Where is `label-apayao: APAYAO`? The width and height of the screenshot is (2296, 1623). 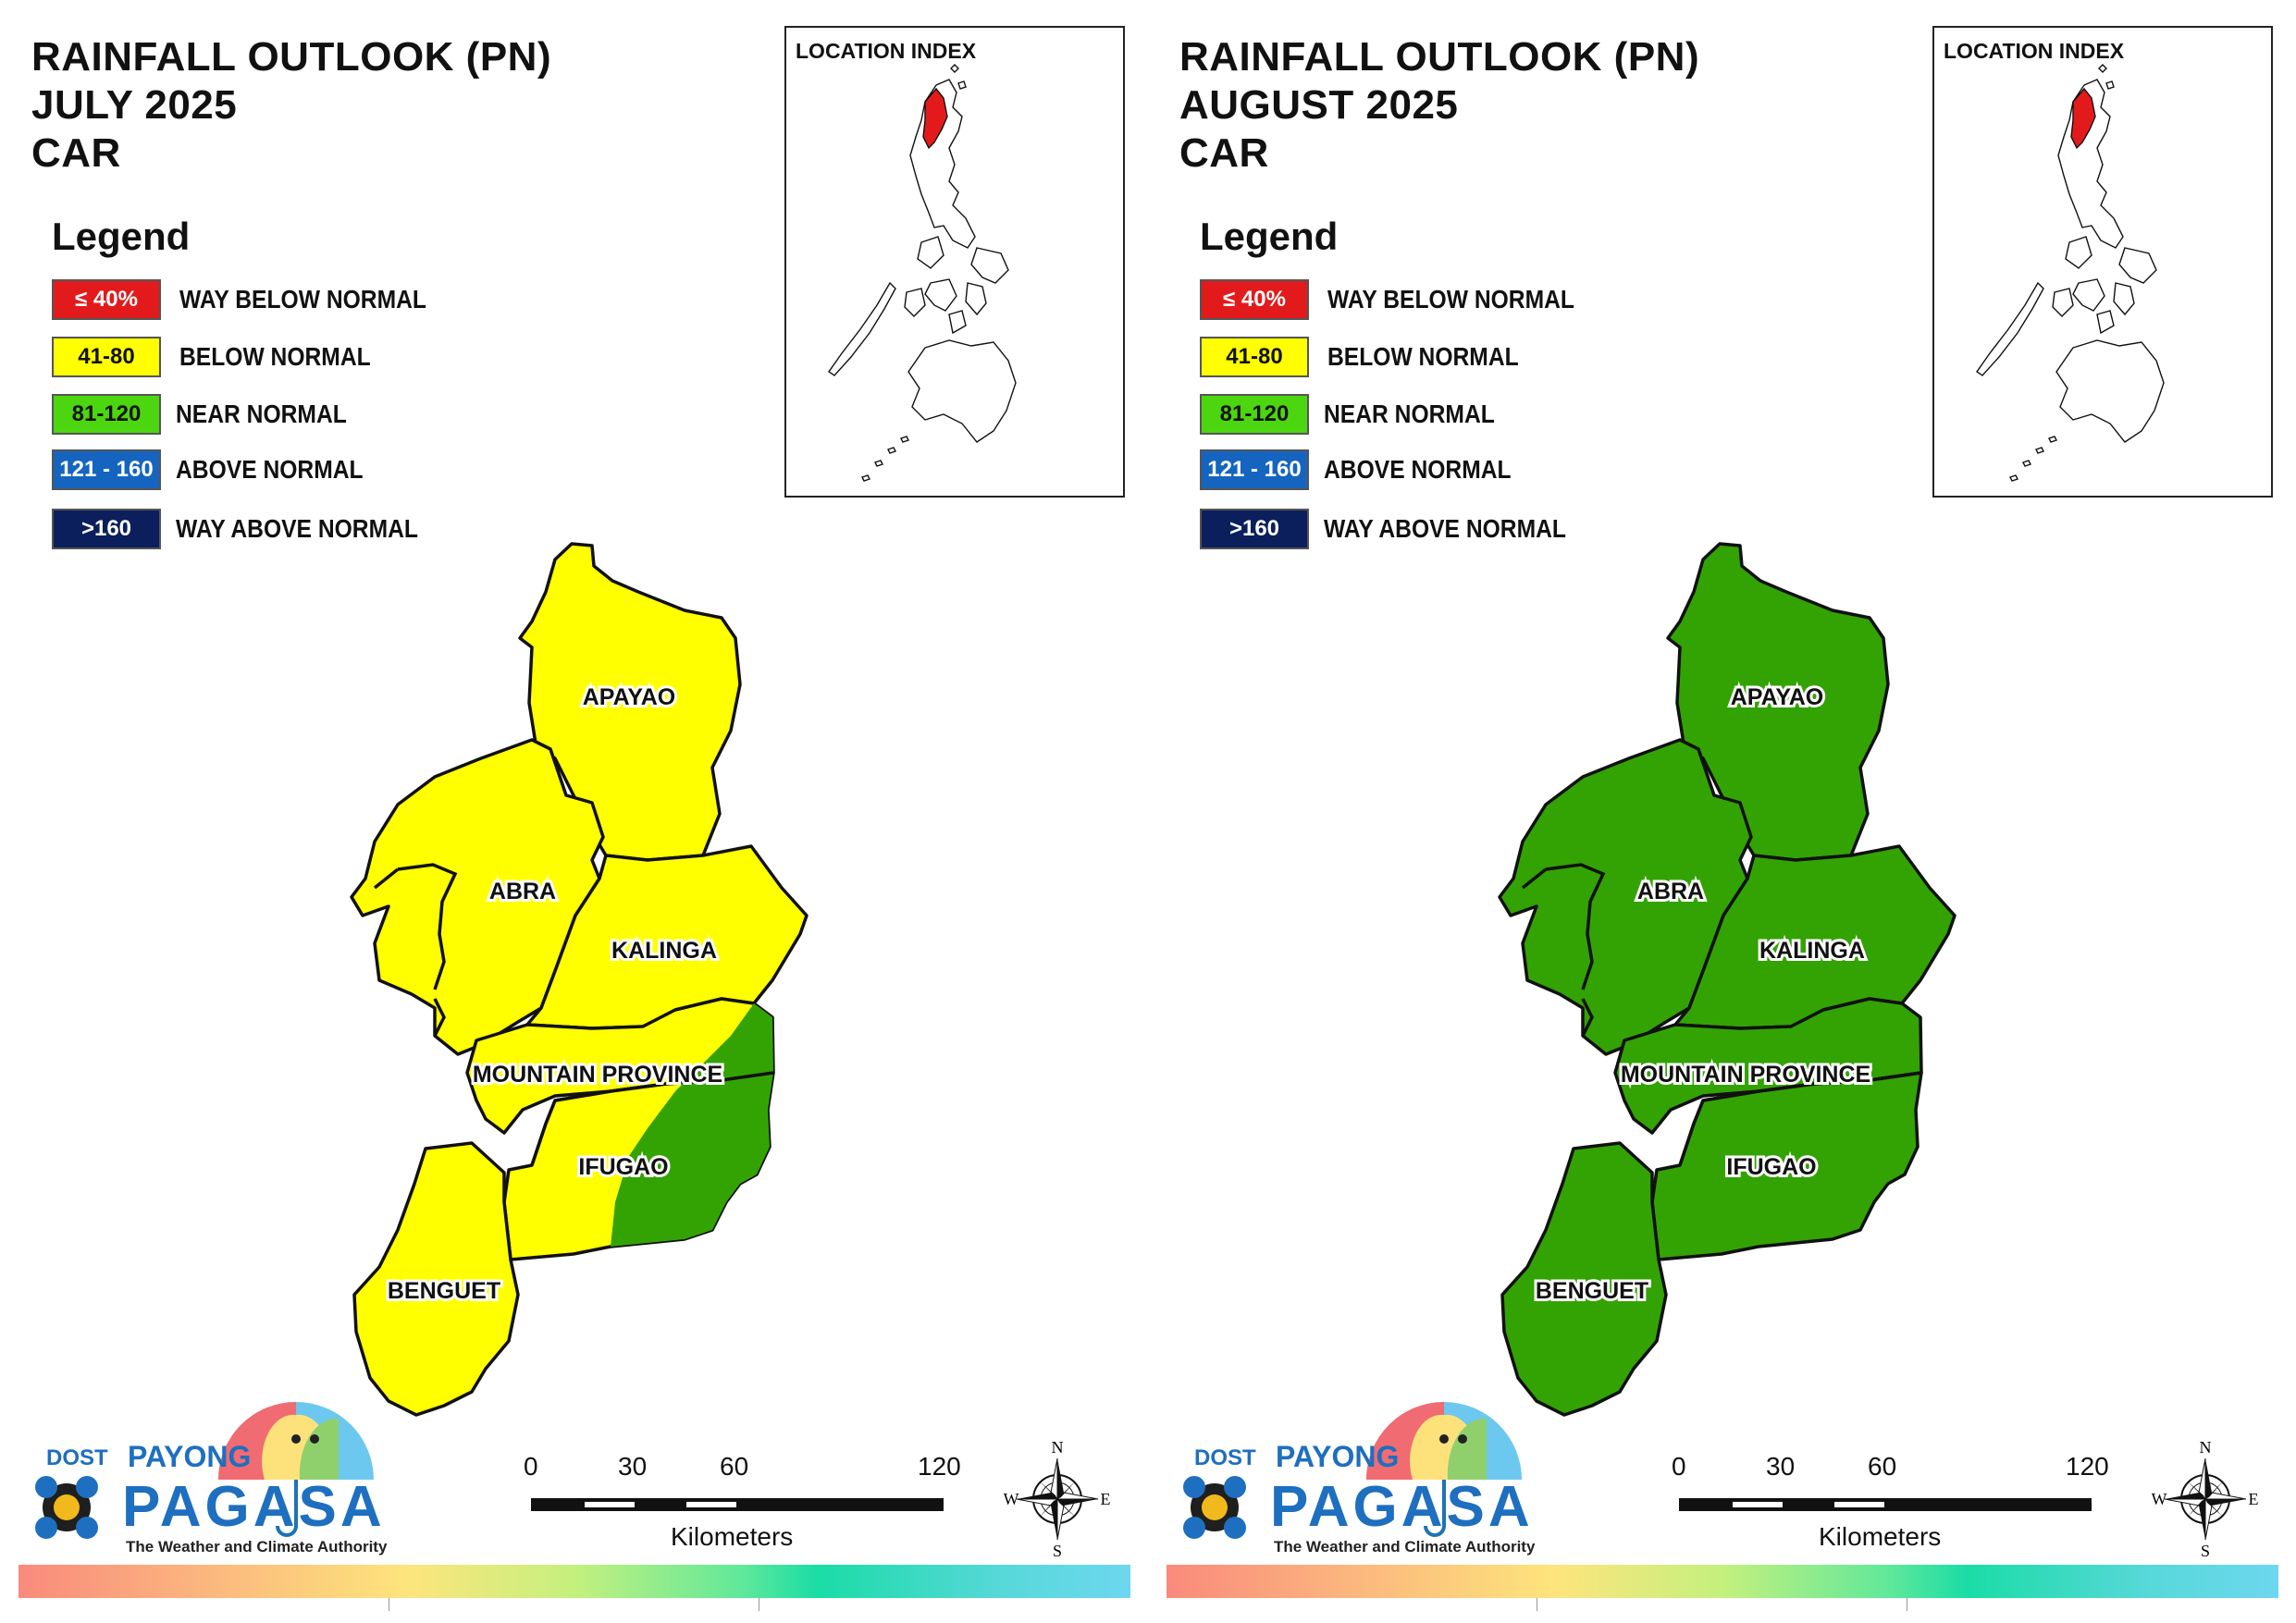
label-apayao: APAYAO is located at coordinates (1777, 697).